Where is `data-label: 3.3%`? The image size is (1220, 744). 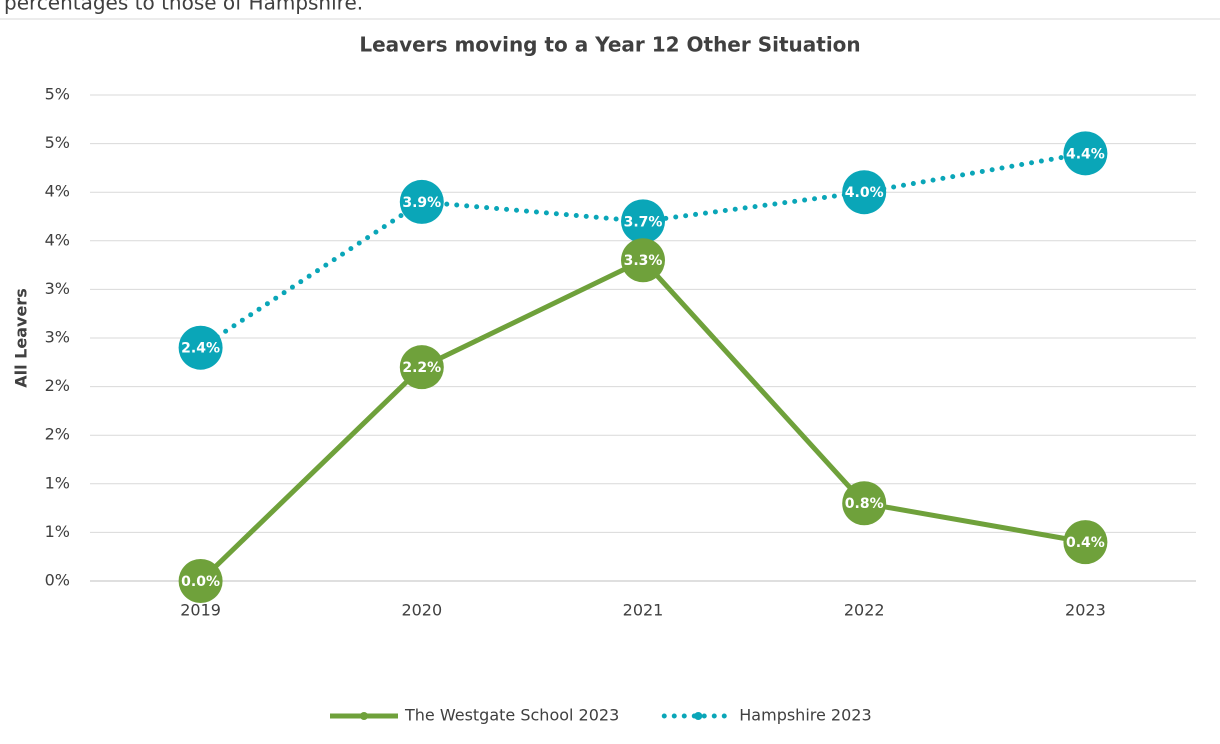 data-label: 3.3% is located at coordinates (643, 261).